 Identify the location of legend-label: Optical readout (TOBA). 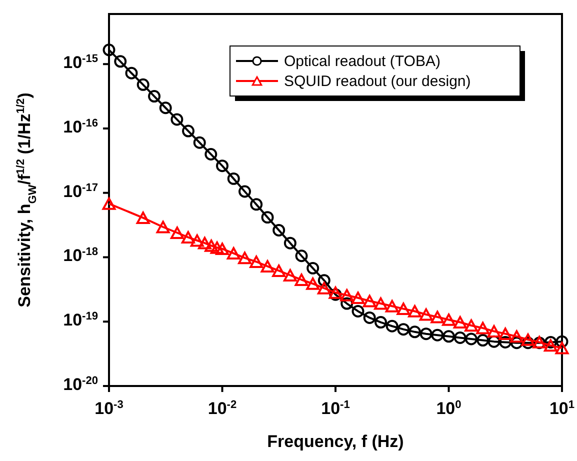
(362, 61).